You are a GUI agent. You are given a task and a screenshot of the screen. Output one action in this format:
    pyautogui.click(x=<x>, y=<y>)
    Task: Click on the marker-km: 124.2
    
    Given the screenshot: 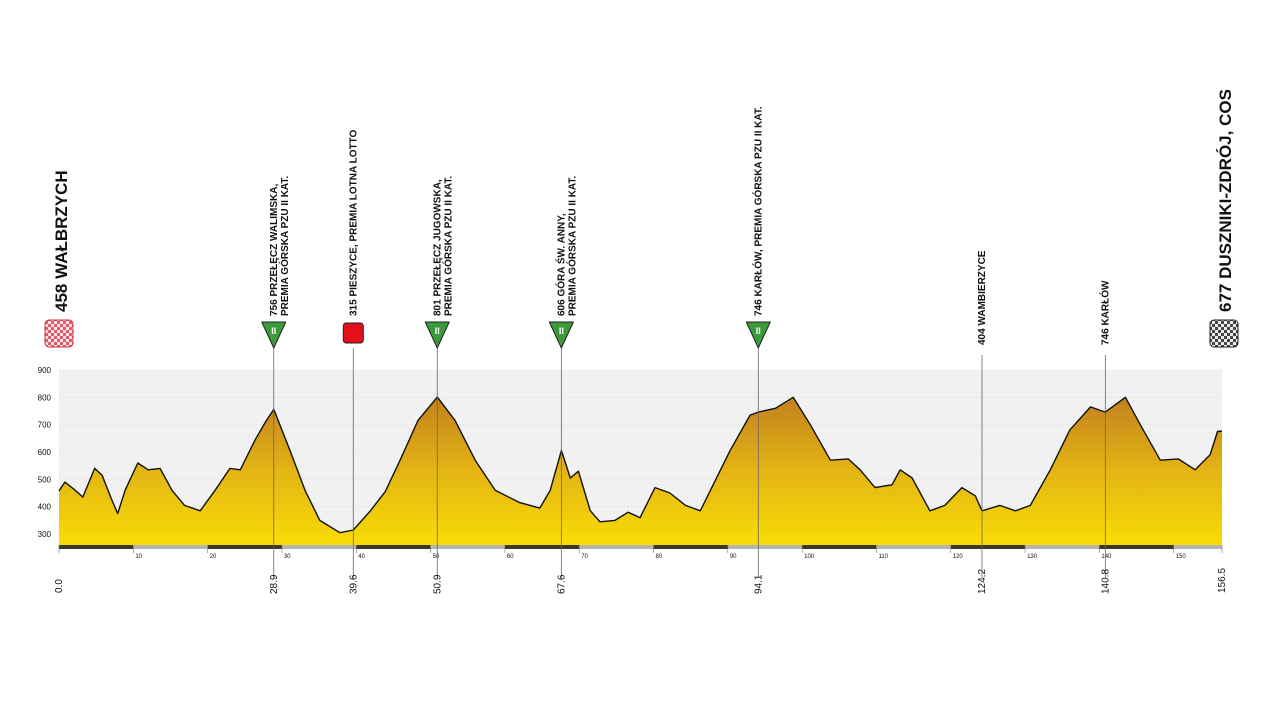 What is the action you would take?
    pyautogui.click(x=982, y=581)
    